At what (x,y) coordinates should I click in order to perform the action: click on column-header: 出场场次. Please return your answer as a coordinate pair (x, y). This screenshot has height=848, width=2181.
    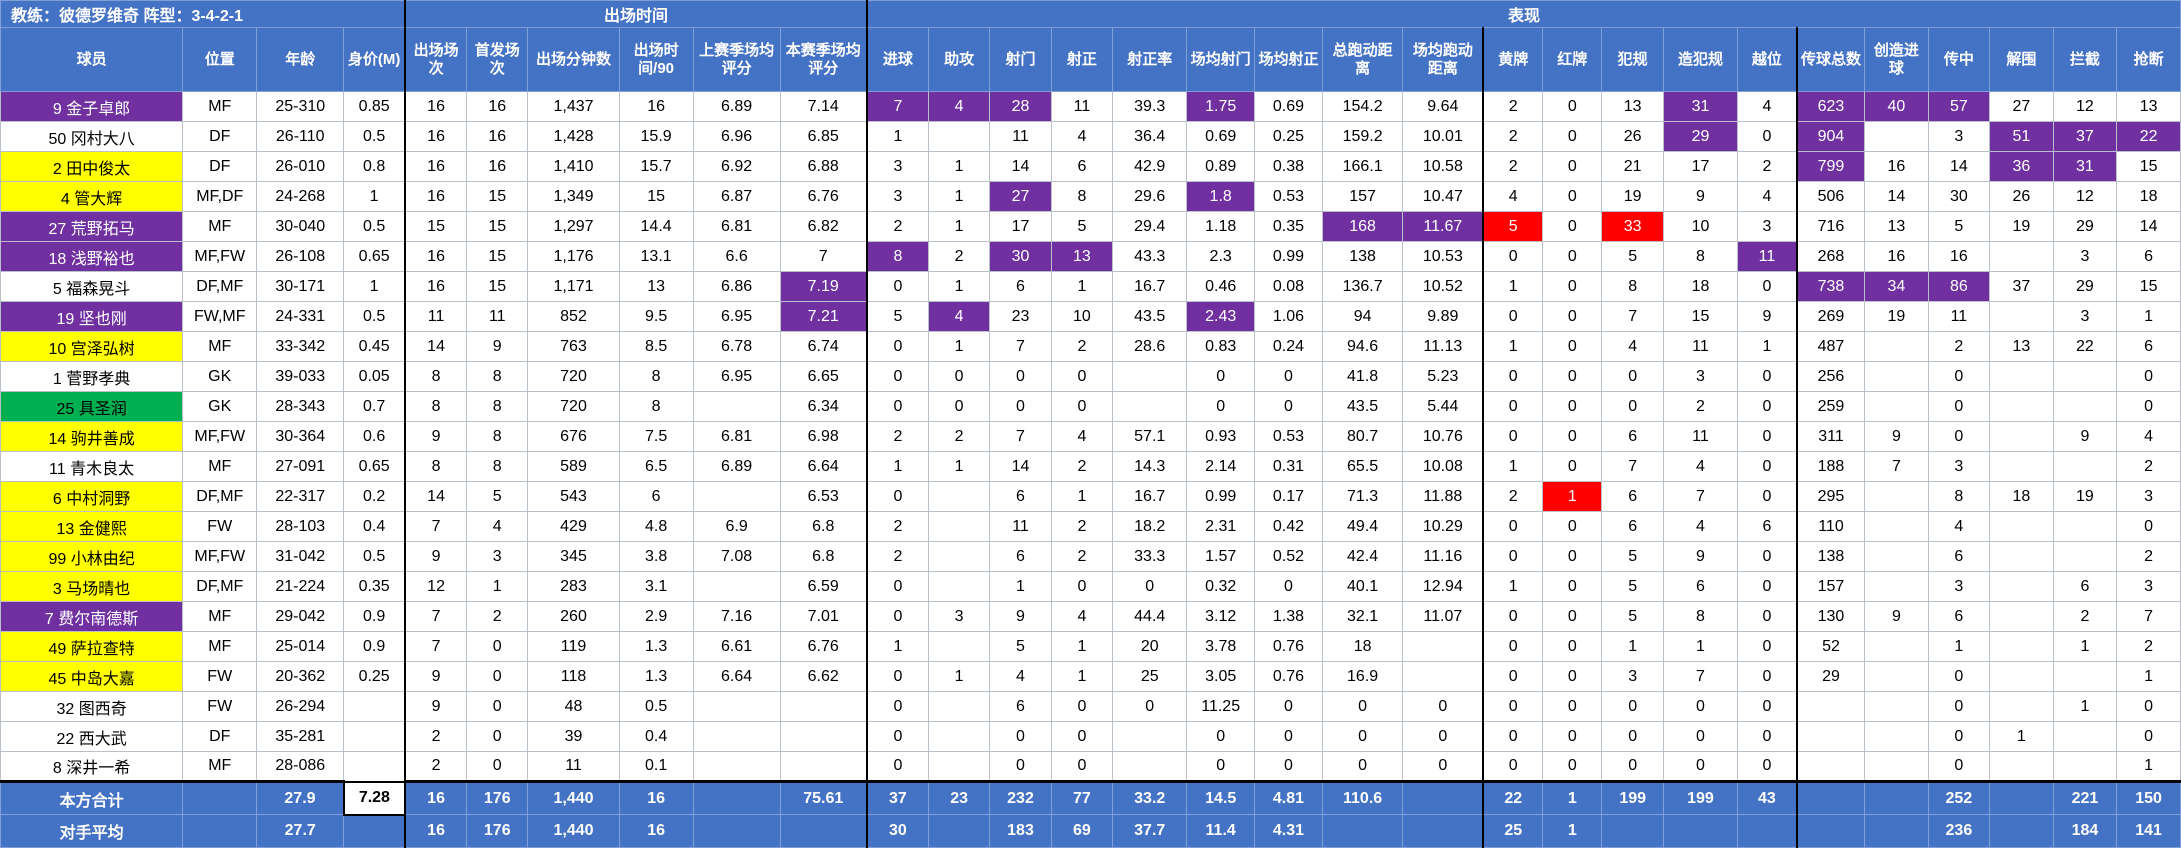
    Looking at the image, I should click on (436, 59).